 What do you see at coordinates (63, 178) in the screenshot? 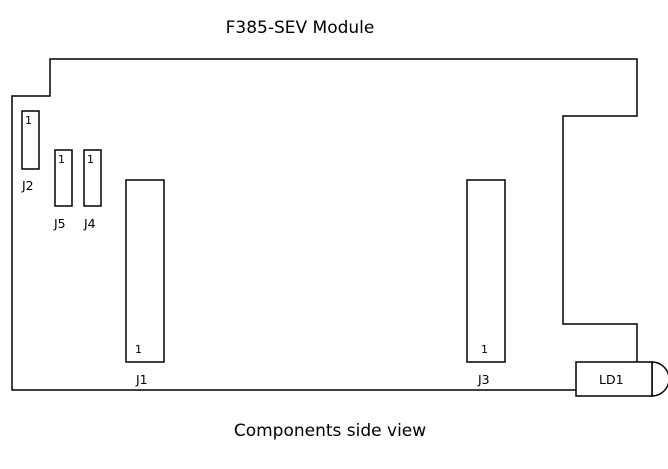
I see `connector-j5-body` at bounding box center [63, 178].